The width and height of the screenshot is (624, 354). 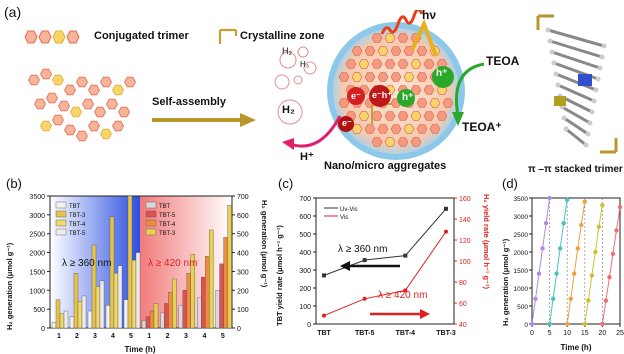 I want to click on y2-tick-label: 120, so click(x=465, y=241).